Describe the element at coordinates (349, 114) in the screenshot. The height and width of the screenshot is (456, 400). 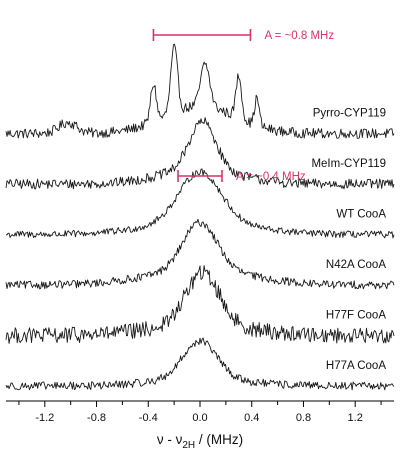
I see `series-label-1: Pyrro-CYP119` at that location.